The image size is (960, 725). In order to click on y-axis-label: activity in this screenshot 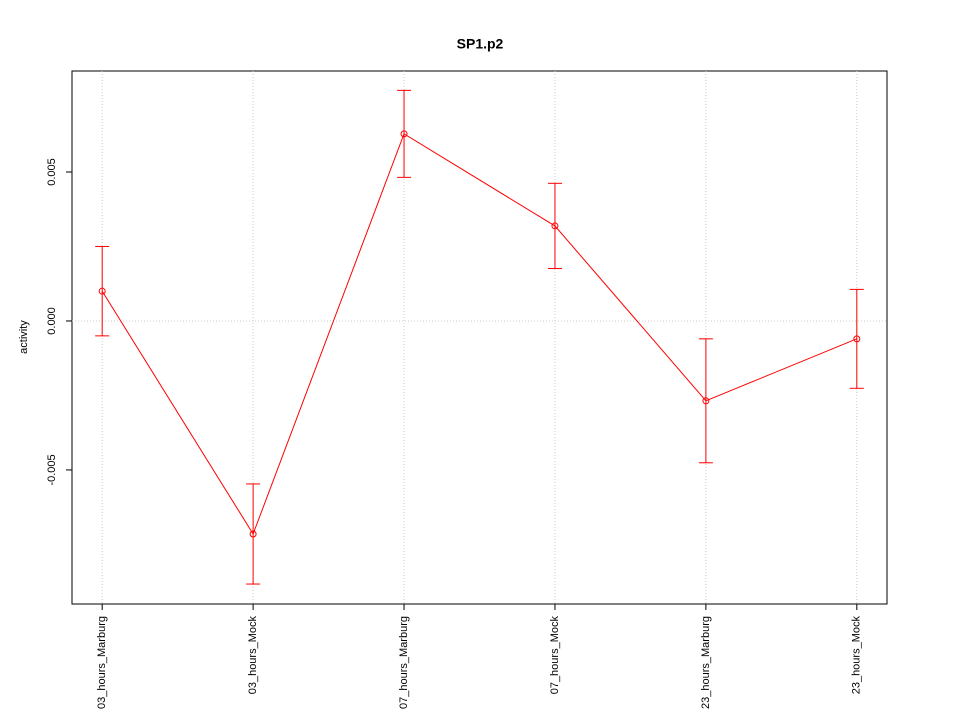, I will do `click(24, 337)`.